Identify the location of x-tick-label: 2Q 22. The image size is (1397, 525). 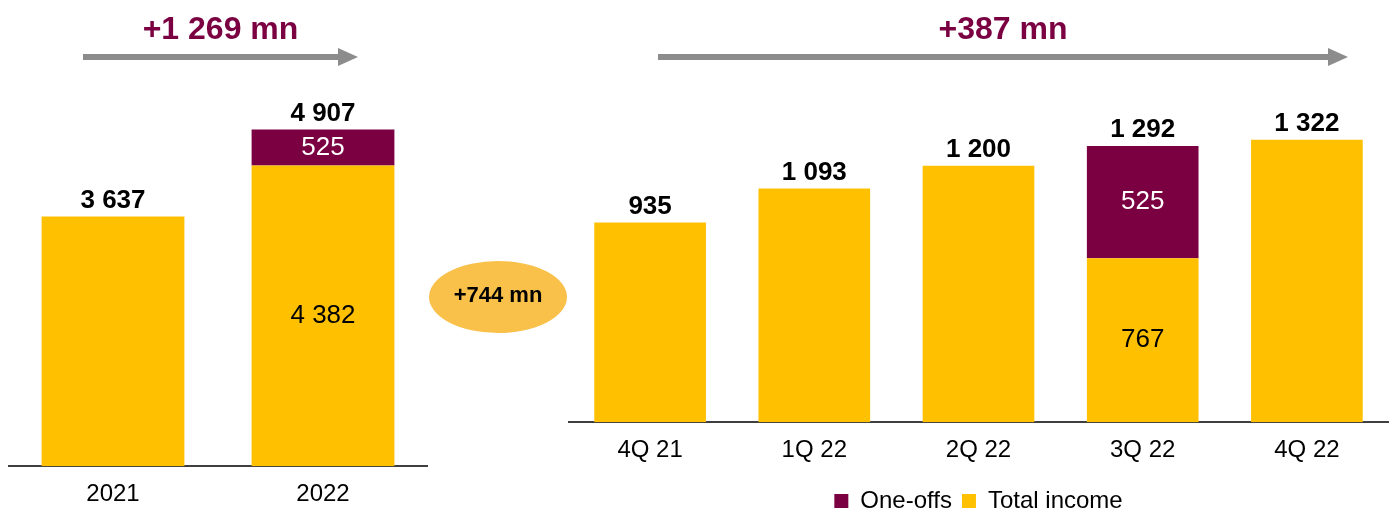
(978, 449).